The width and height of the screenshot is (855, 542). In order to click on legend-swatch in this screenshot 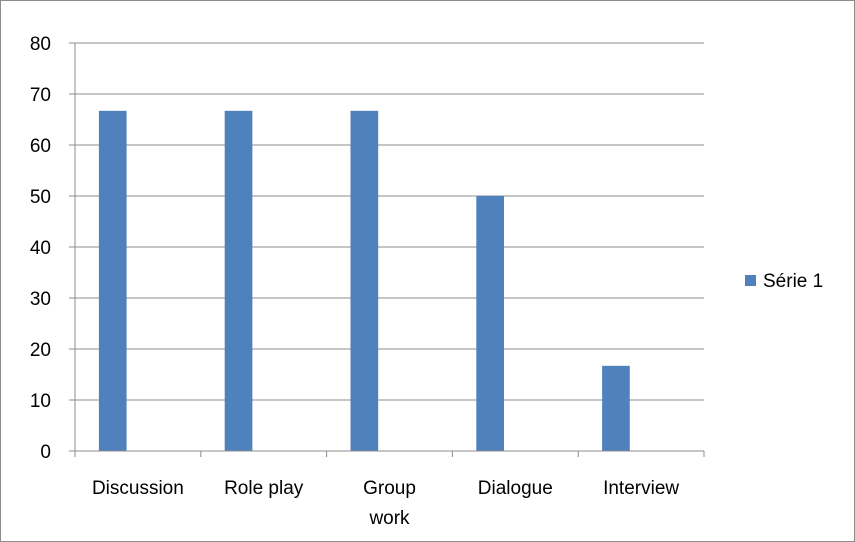, I will do `click(750, 280)`.